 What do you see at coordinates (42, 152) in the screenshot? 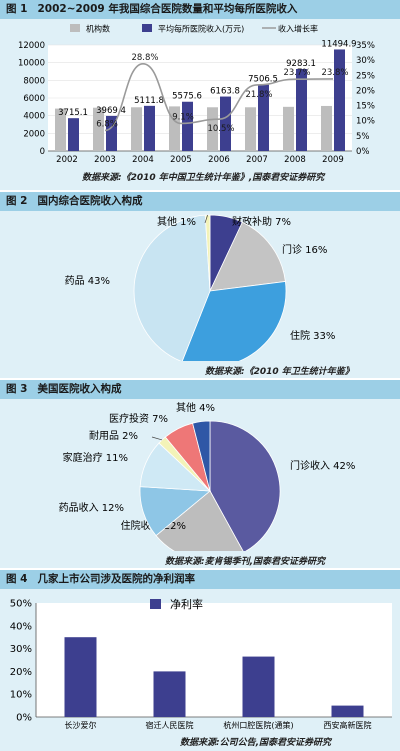
I see `y-tick-label: 0` at bounding box center [42, 152].